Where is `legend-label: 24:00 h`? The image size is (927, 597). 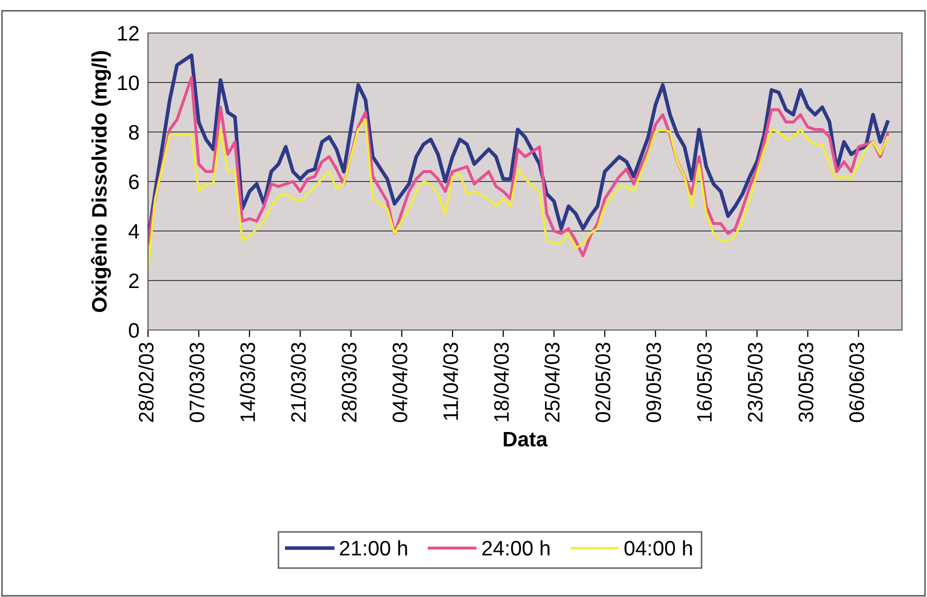
legend-label: 24:00 h is located at coordinates (516, 548).